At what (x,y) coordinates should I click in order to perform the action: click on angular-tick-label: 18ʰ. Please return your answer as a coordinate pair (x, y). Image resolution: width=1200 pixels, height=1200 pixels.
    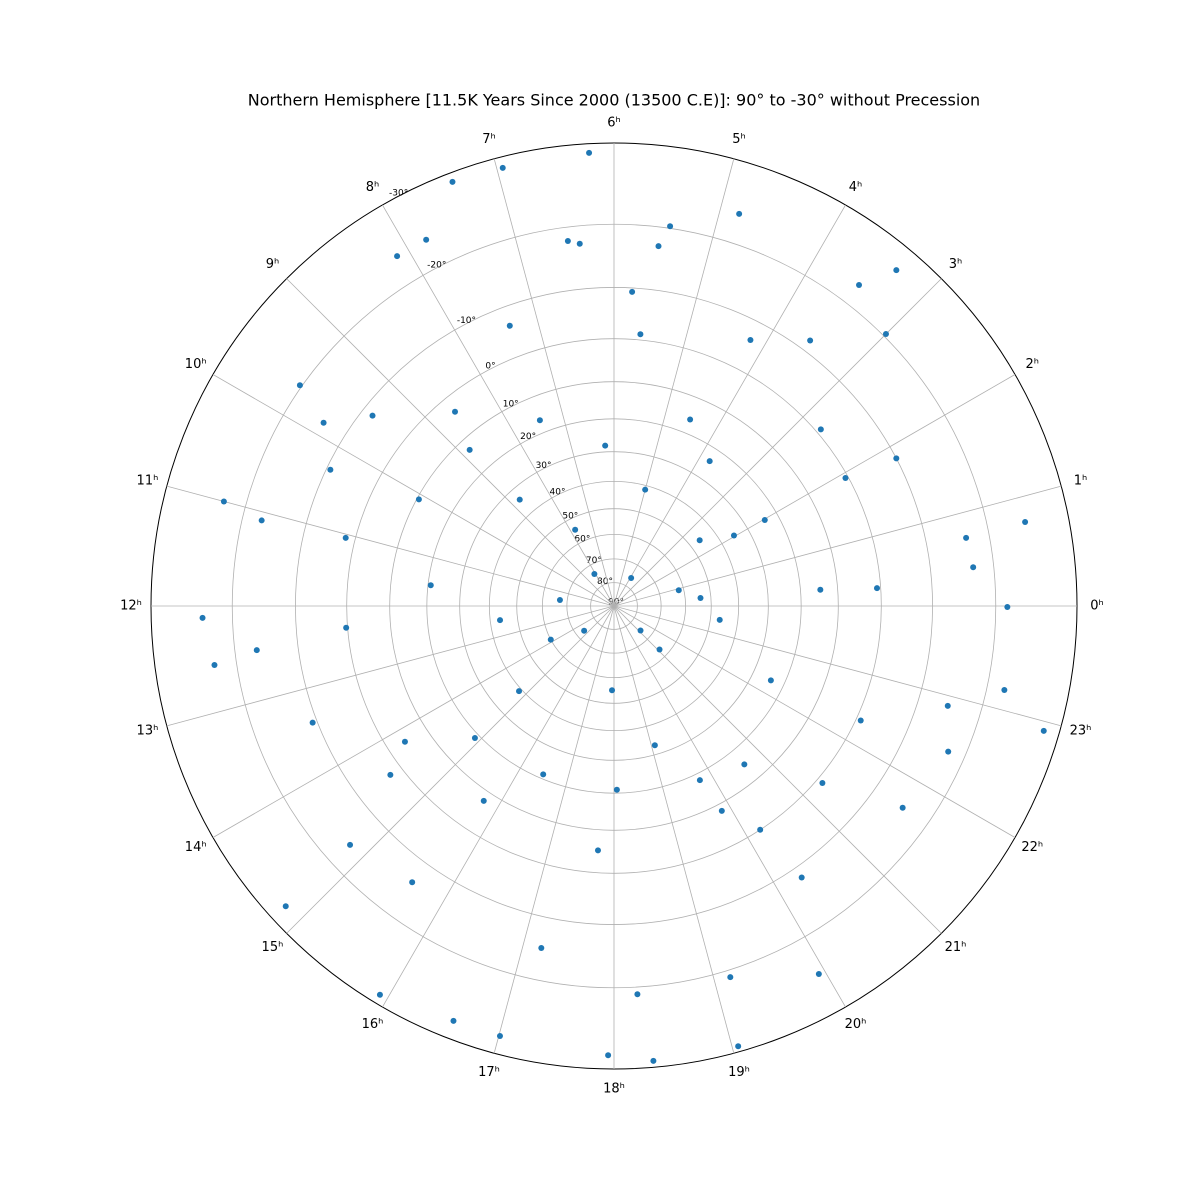
    Looking at the image, I should click on (614, 1089).